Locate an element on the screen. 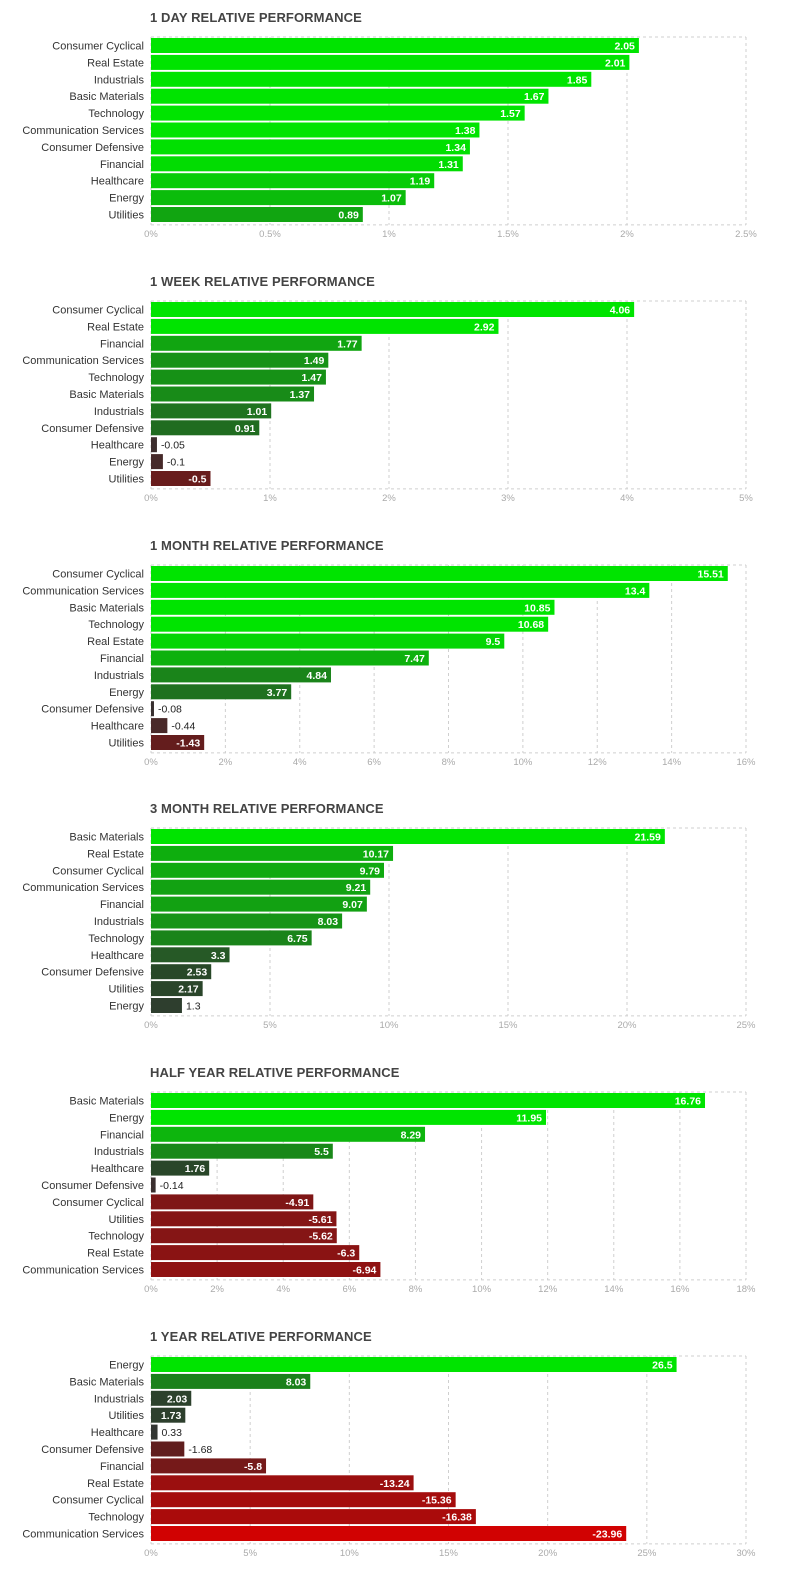  bar-value-label: 1.67 is located at coordinates (534, 97).